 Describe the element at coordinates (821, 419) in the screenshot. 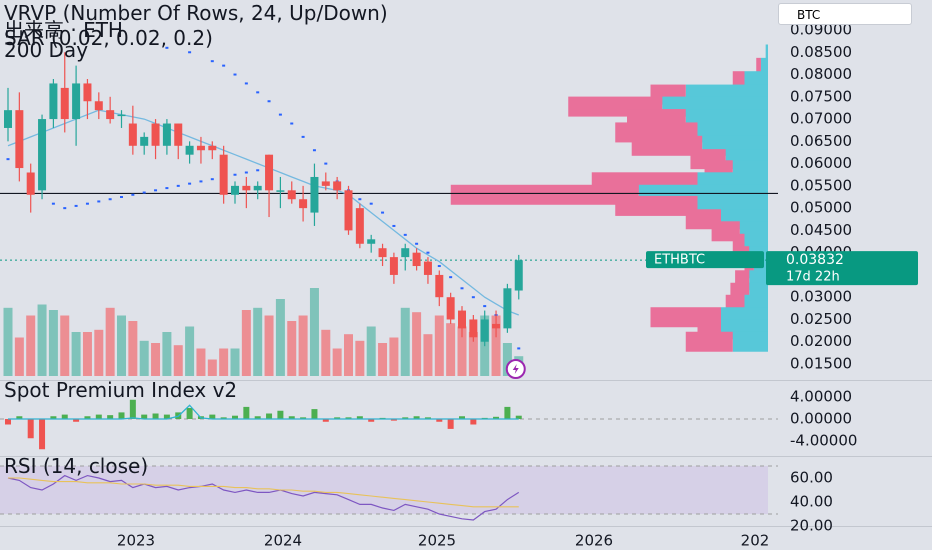

I see `spot-axis-label: 0.00000` at that location.